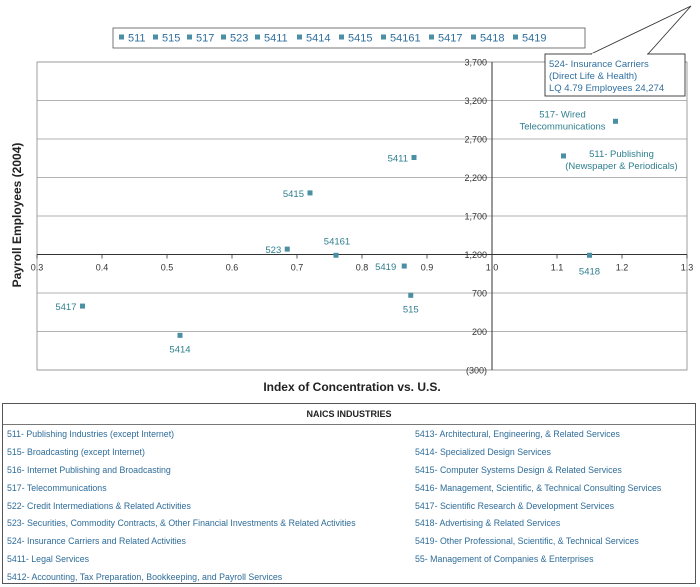 The height and width of the screenshot is (587, 700). What do you see at coordinates (475, 178) in the screenshot?
I see `y-tick-label: 2,200` at bounding box center [475, 178].